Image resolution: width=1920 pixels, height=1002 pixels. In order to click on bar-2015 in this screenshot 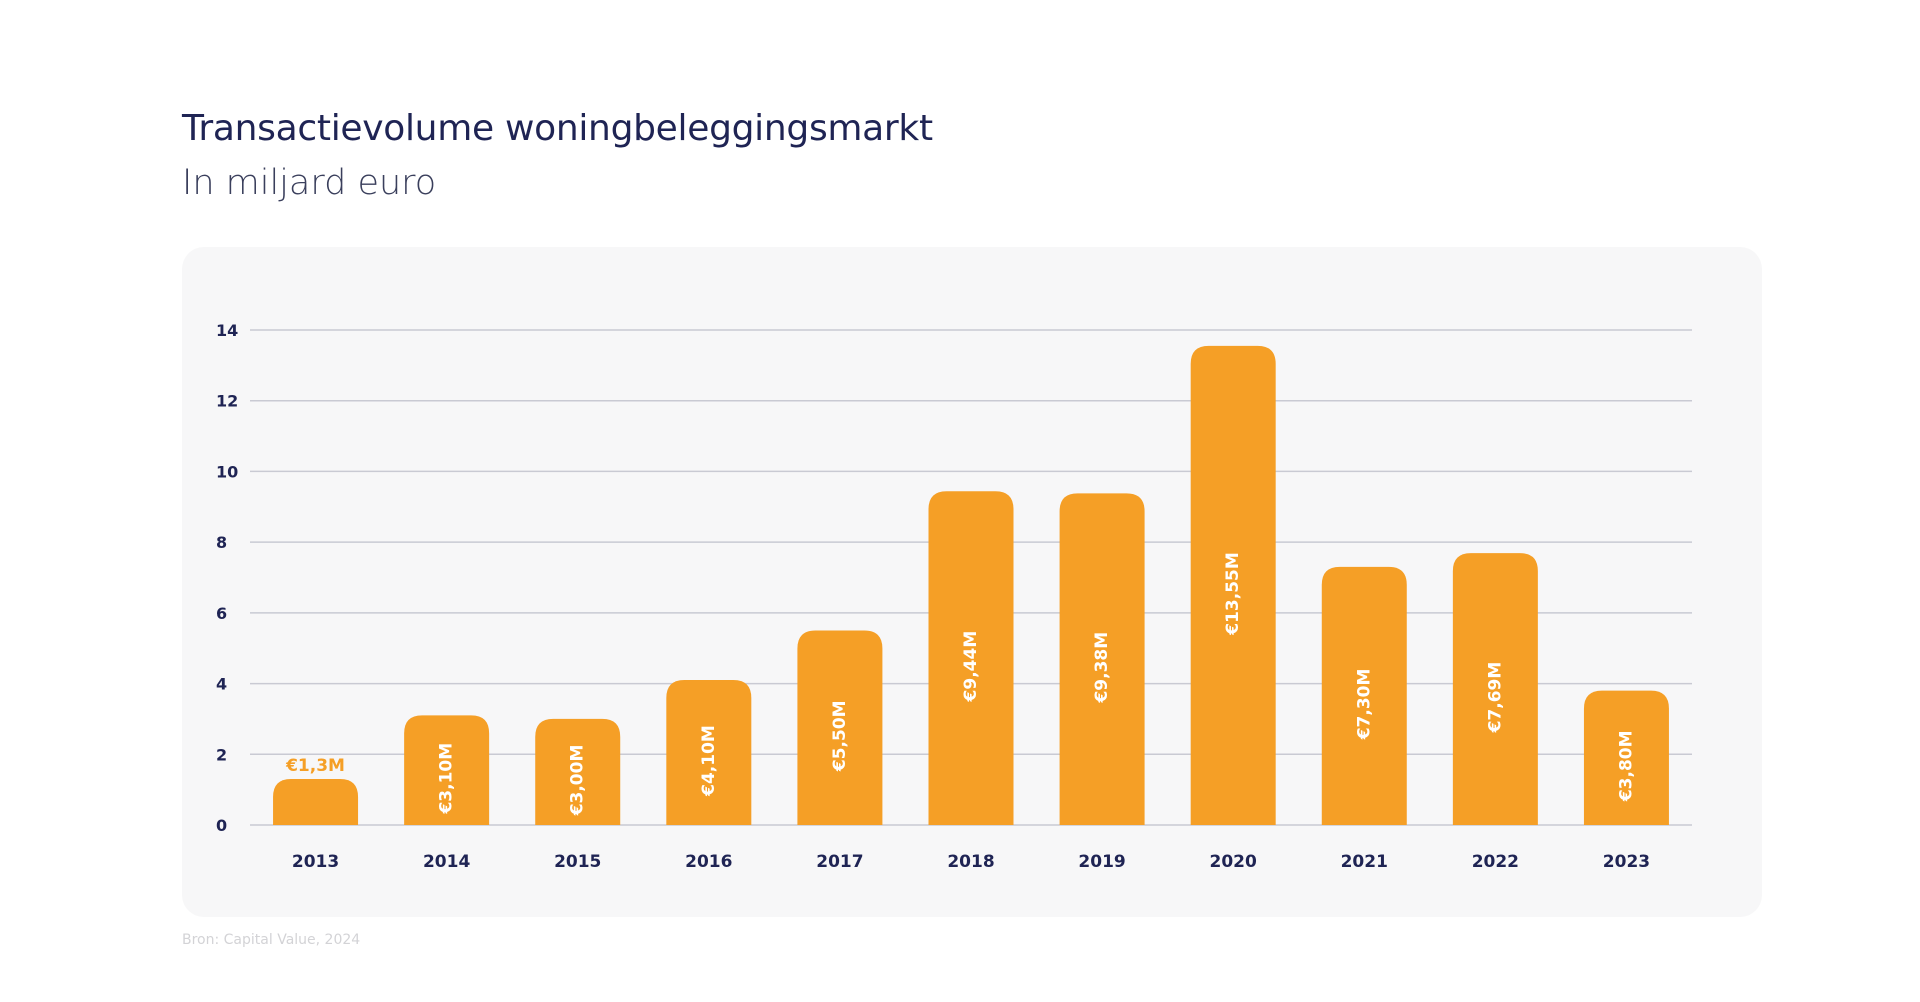, I will do `click(578, 771)`.